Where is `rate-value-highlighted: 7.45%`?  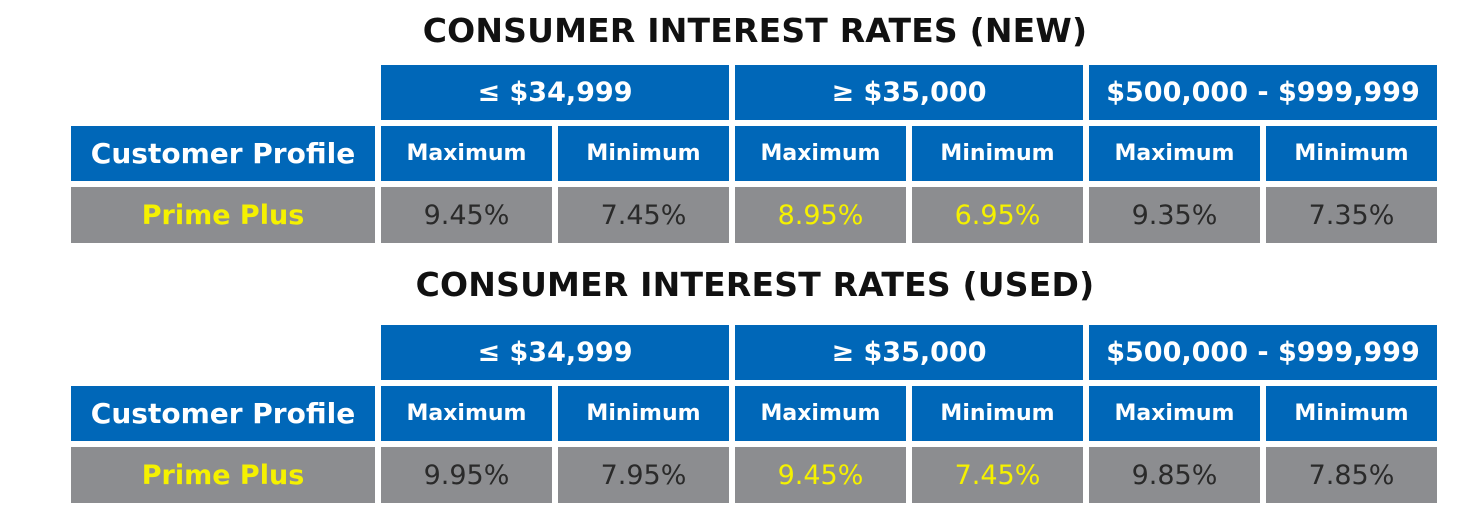 rate-value-highlighted: 7.45% is located at coordinates (997, 475).